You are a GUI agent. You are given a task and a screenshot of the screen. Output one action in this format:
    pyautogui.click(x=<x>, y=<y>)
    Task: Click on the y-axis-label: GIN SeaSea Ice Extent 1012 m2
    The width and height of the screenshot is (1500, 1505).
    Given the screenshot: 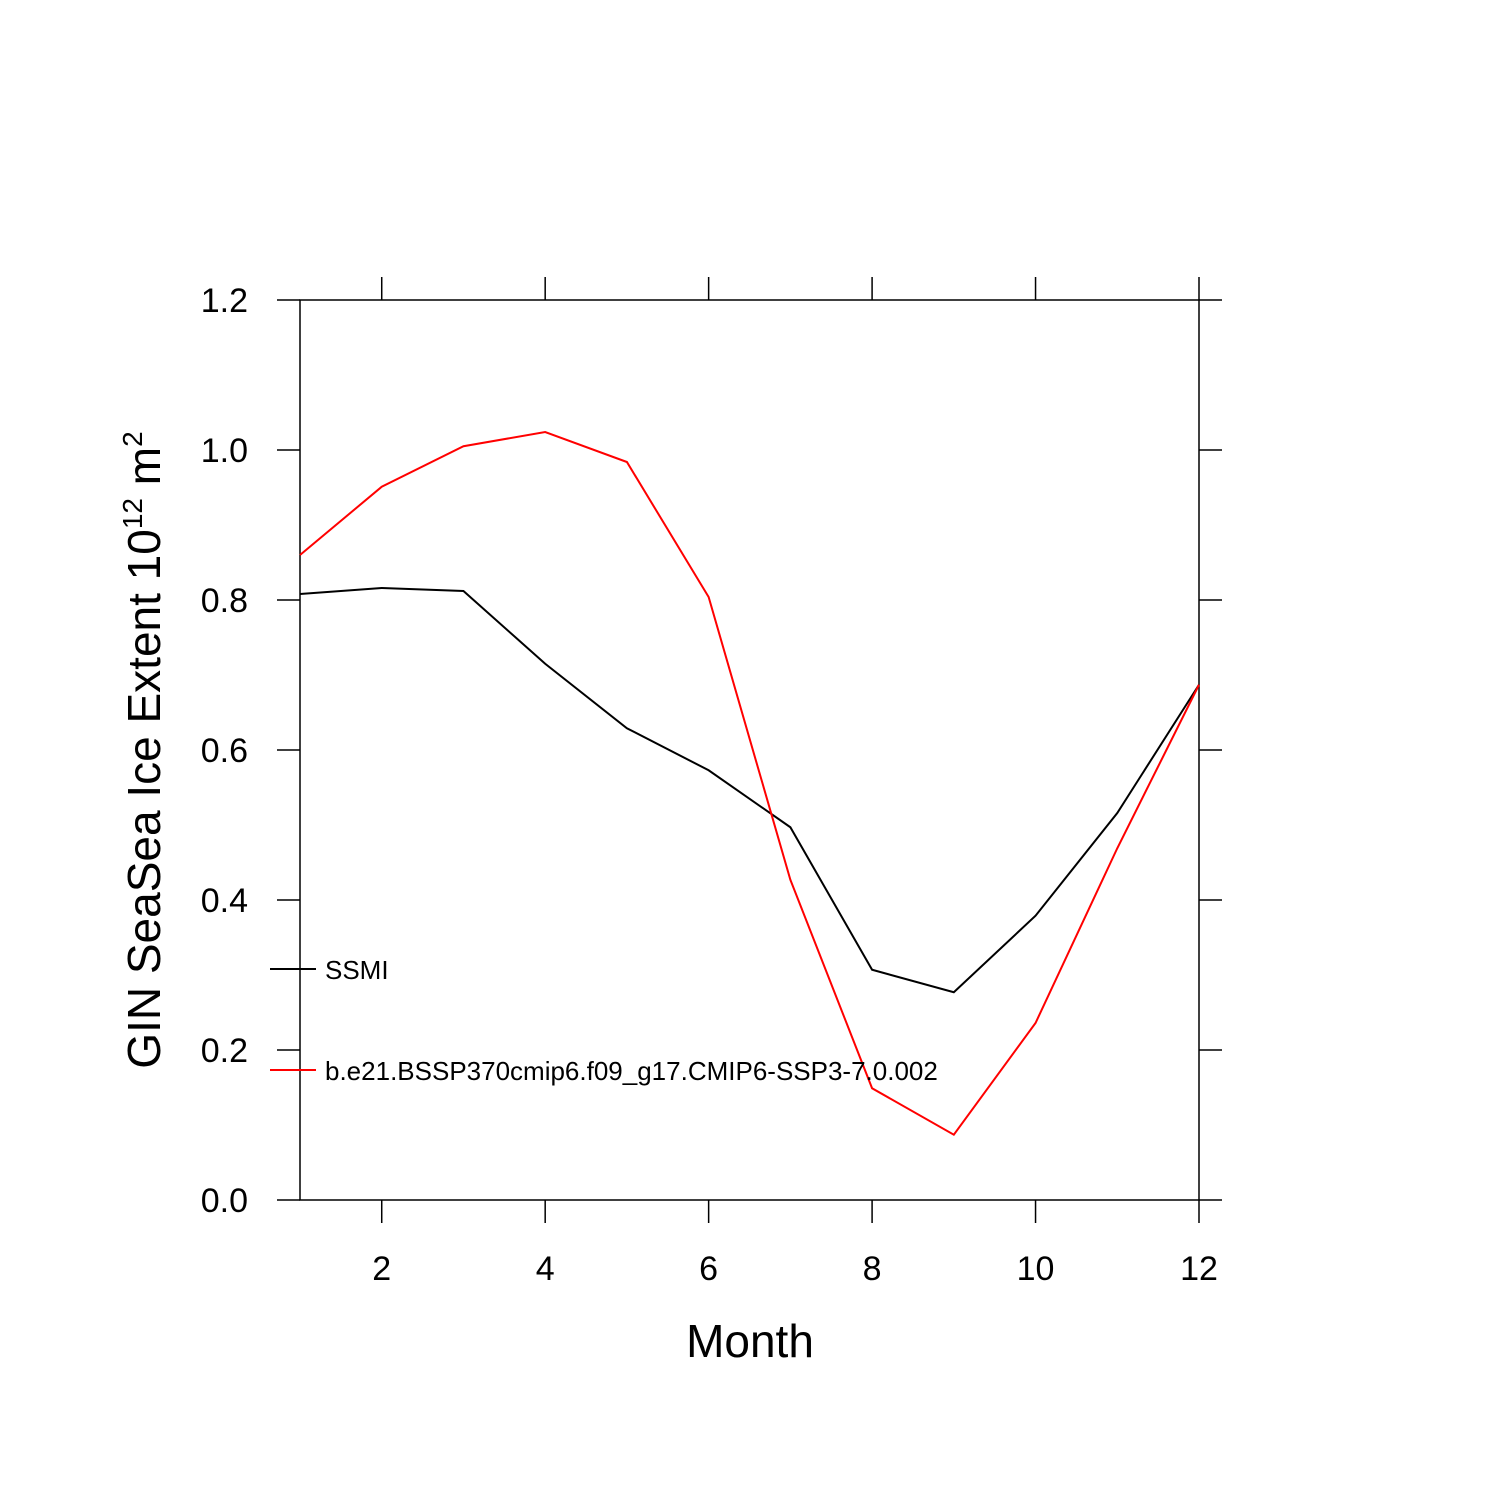 What is the action you would take?
    pyautogui.click(x=143, y=749)
    